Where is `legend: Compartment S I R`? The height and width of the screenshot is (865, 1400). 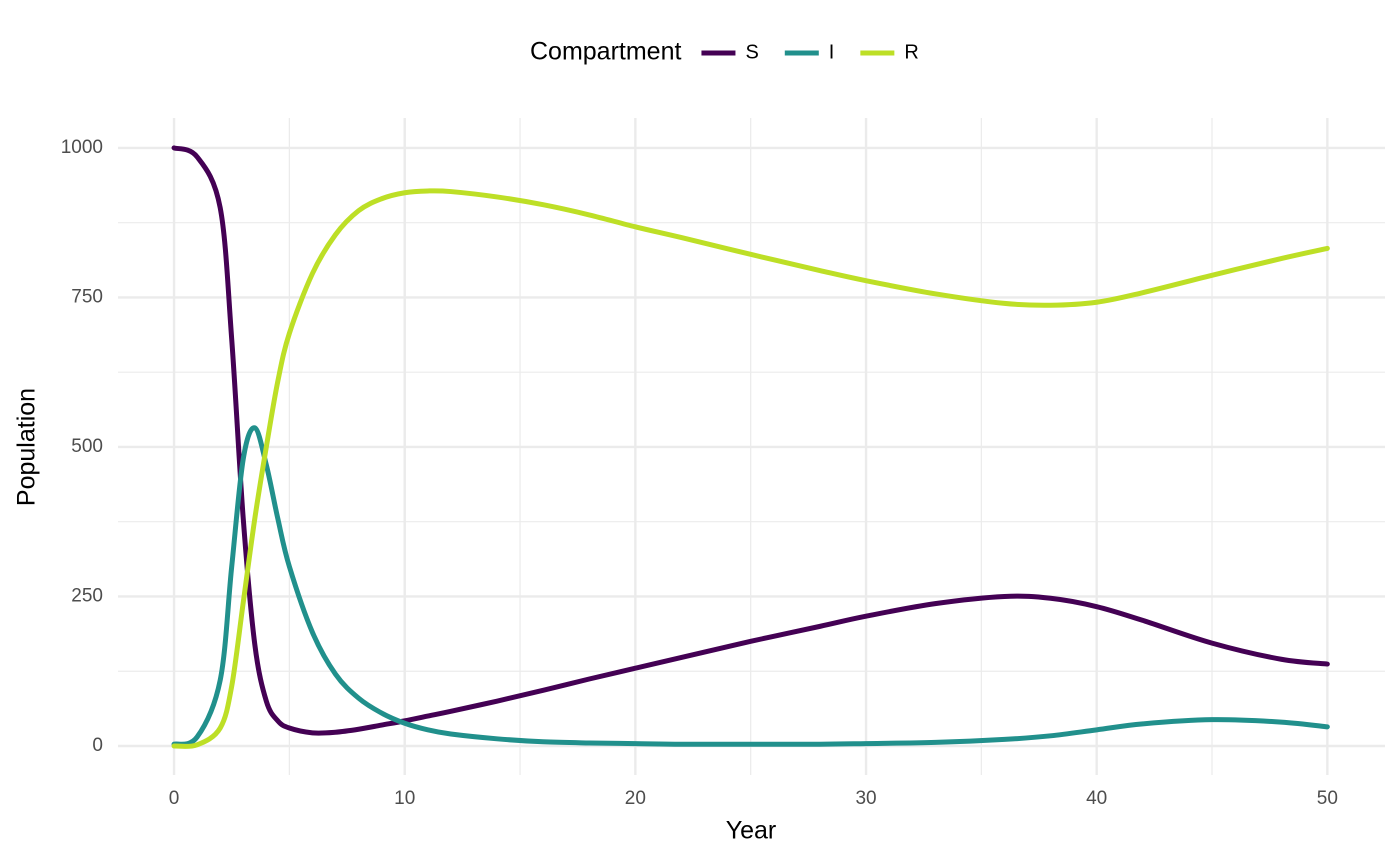
legend: Compartment S I R is located at coordinates (724, 52).